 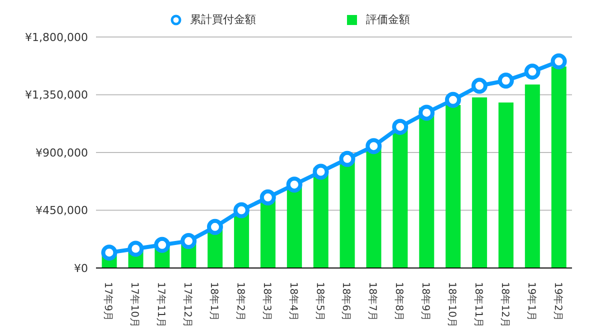 What do you see at coordinates (478, 305) in the screenshot?
I see `x-tick-label: 18年11月` at bounding box center [478, 305].